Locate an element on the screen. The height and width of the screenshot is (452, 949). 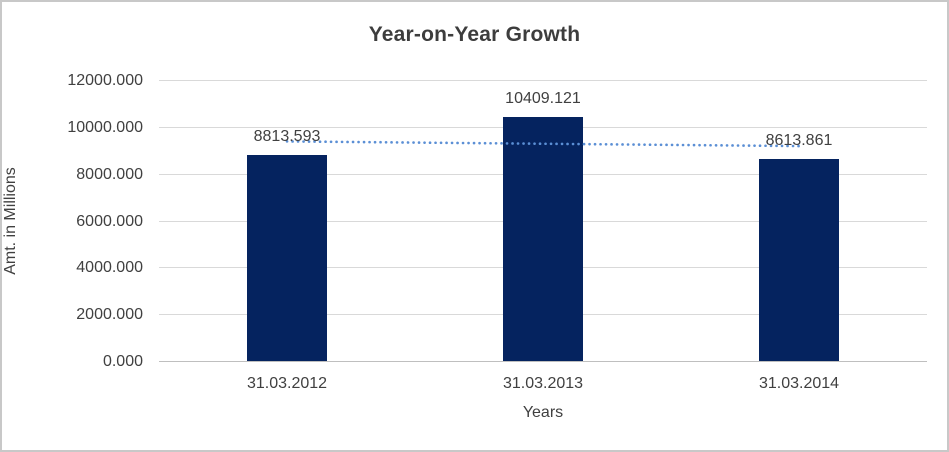
y-tick-label: 2000.000 is located at coordinates (109, 314).